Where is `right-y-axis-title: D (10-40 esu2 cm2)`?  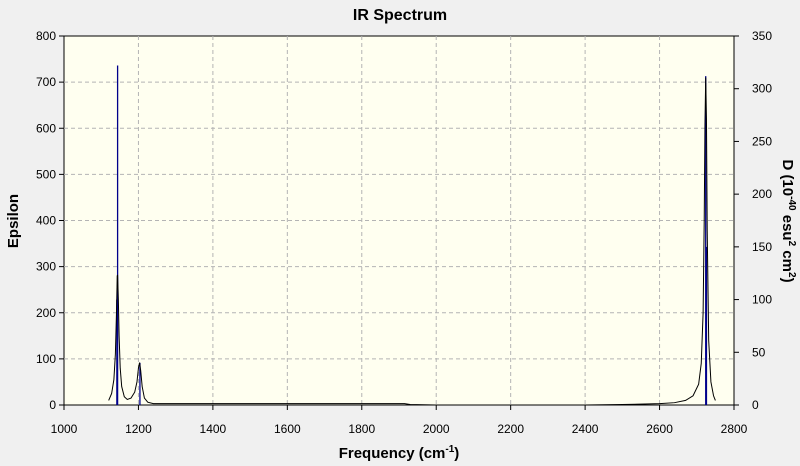
right-y-axis-title: D (10-40 esu2 cm2) is located at coordinates (788, 220).